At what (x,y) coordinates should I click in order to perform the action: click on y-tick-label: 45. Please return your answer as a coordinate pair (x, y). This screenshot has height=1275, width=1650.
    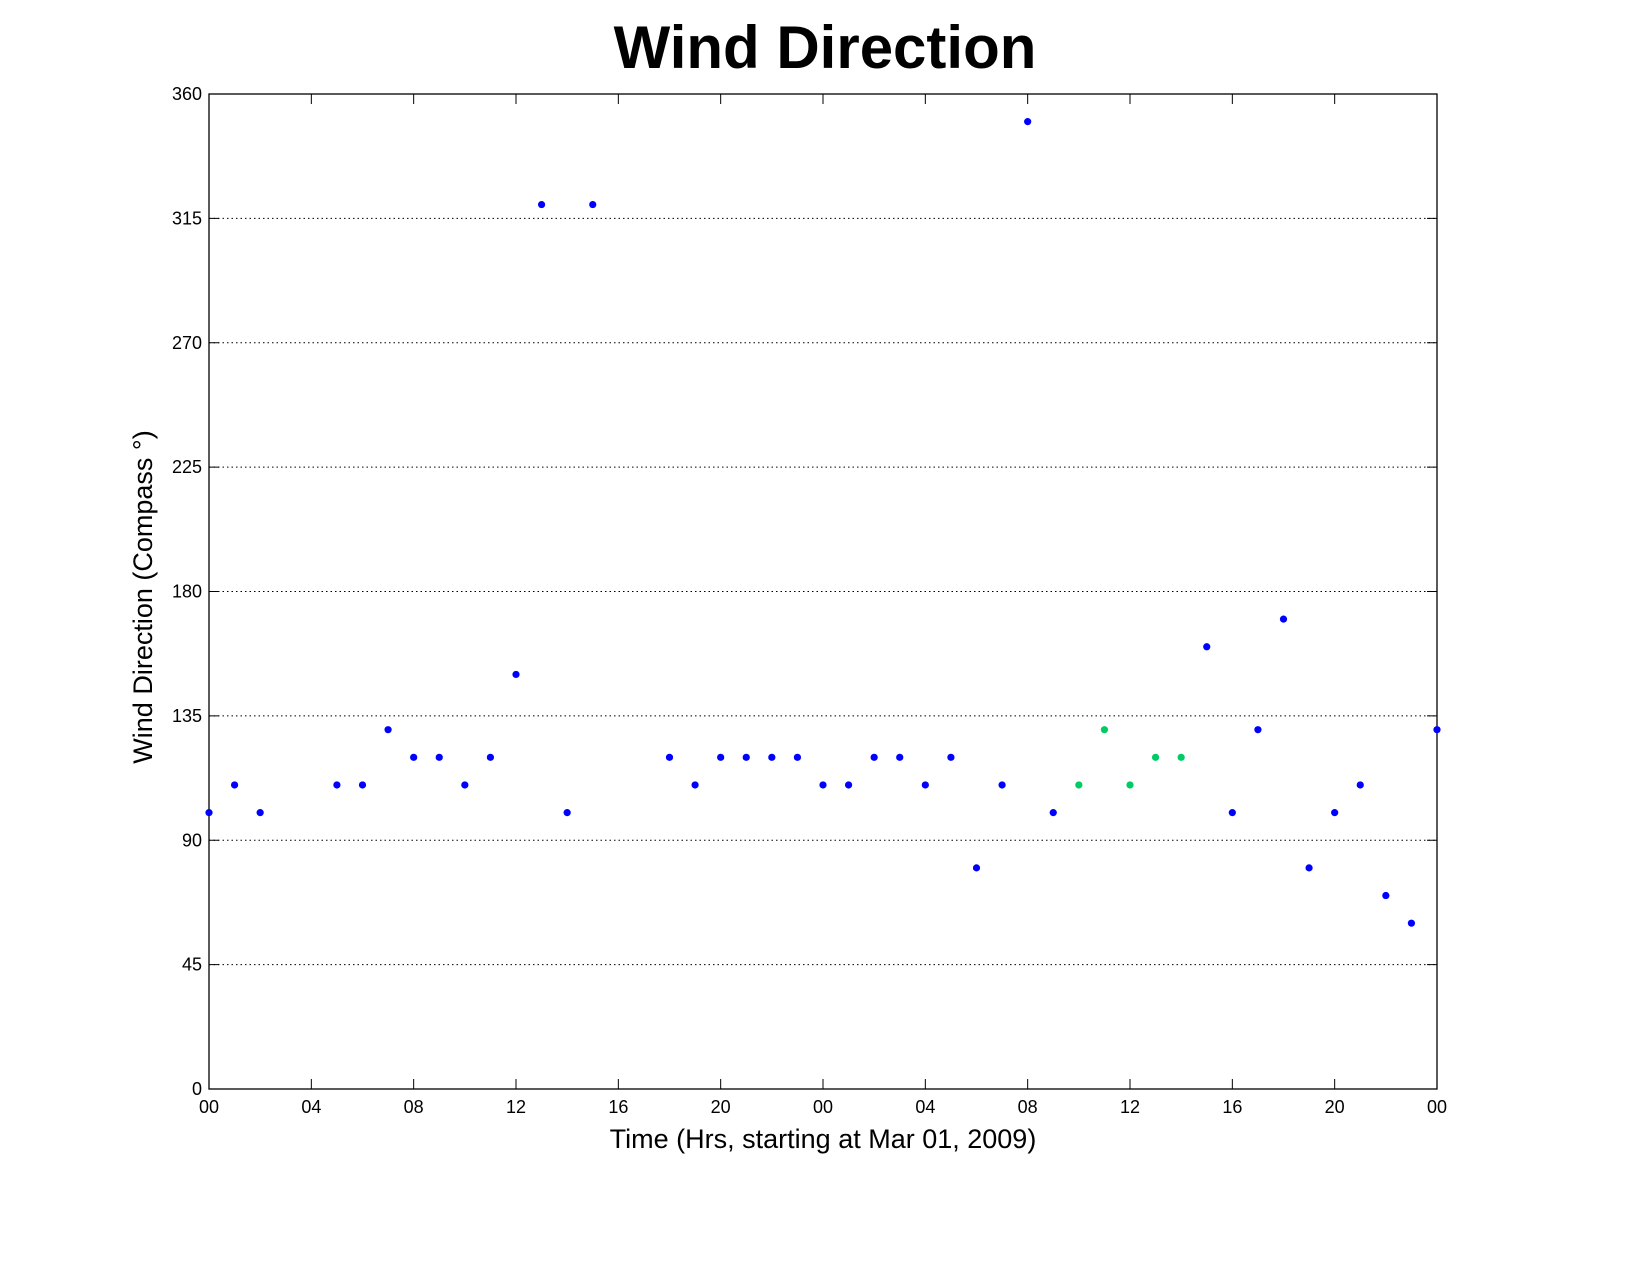
    Looking at the image, I should click on (192, 965).